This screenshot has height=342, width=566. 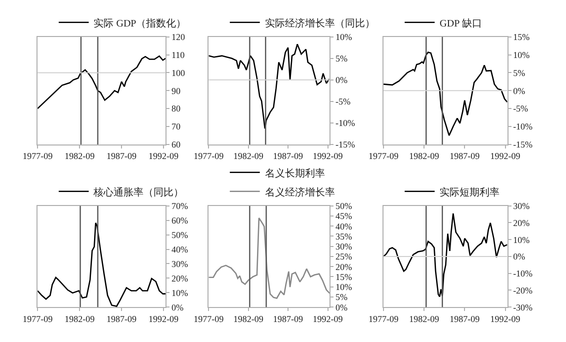 What do you see at coordinates (344, 236) in the screenshot?
I see `y-tick-label: 35%` at bounding box center [344, 236].